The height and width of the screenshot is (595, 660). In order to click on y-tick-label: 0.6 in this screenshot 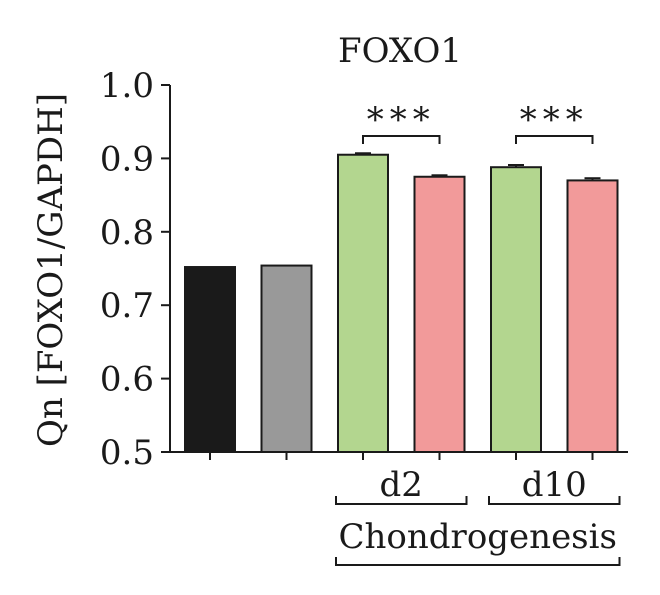, I will do `click(127, 380)`.